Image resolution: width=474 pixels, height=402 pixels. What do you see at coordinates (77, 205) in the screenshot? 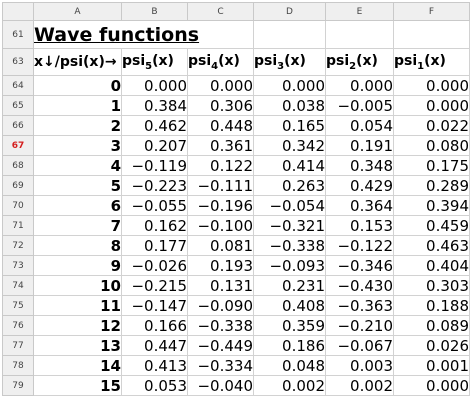
I see `x-value-cell: 6` at bounding box center [77, 205].